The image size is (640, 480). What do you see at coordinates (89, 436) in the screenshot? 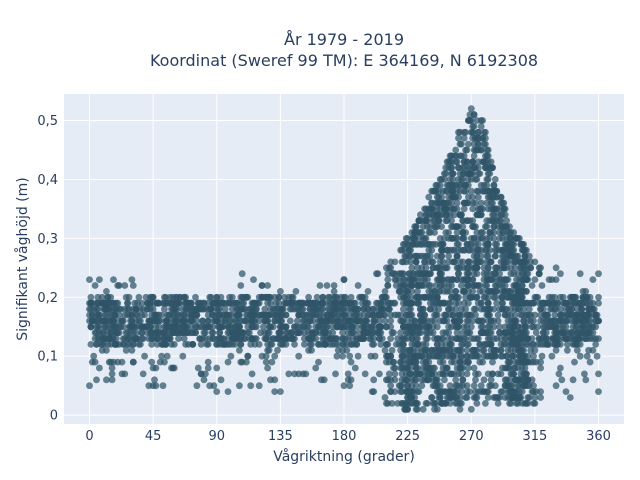
I see `x-tick-label: 0` at bounding box center [89, 436].